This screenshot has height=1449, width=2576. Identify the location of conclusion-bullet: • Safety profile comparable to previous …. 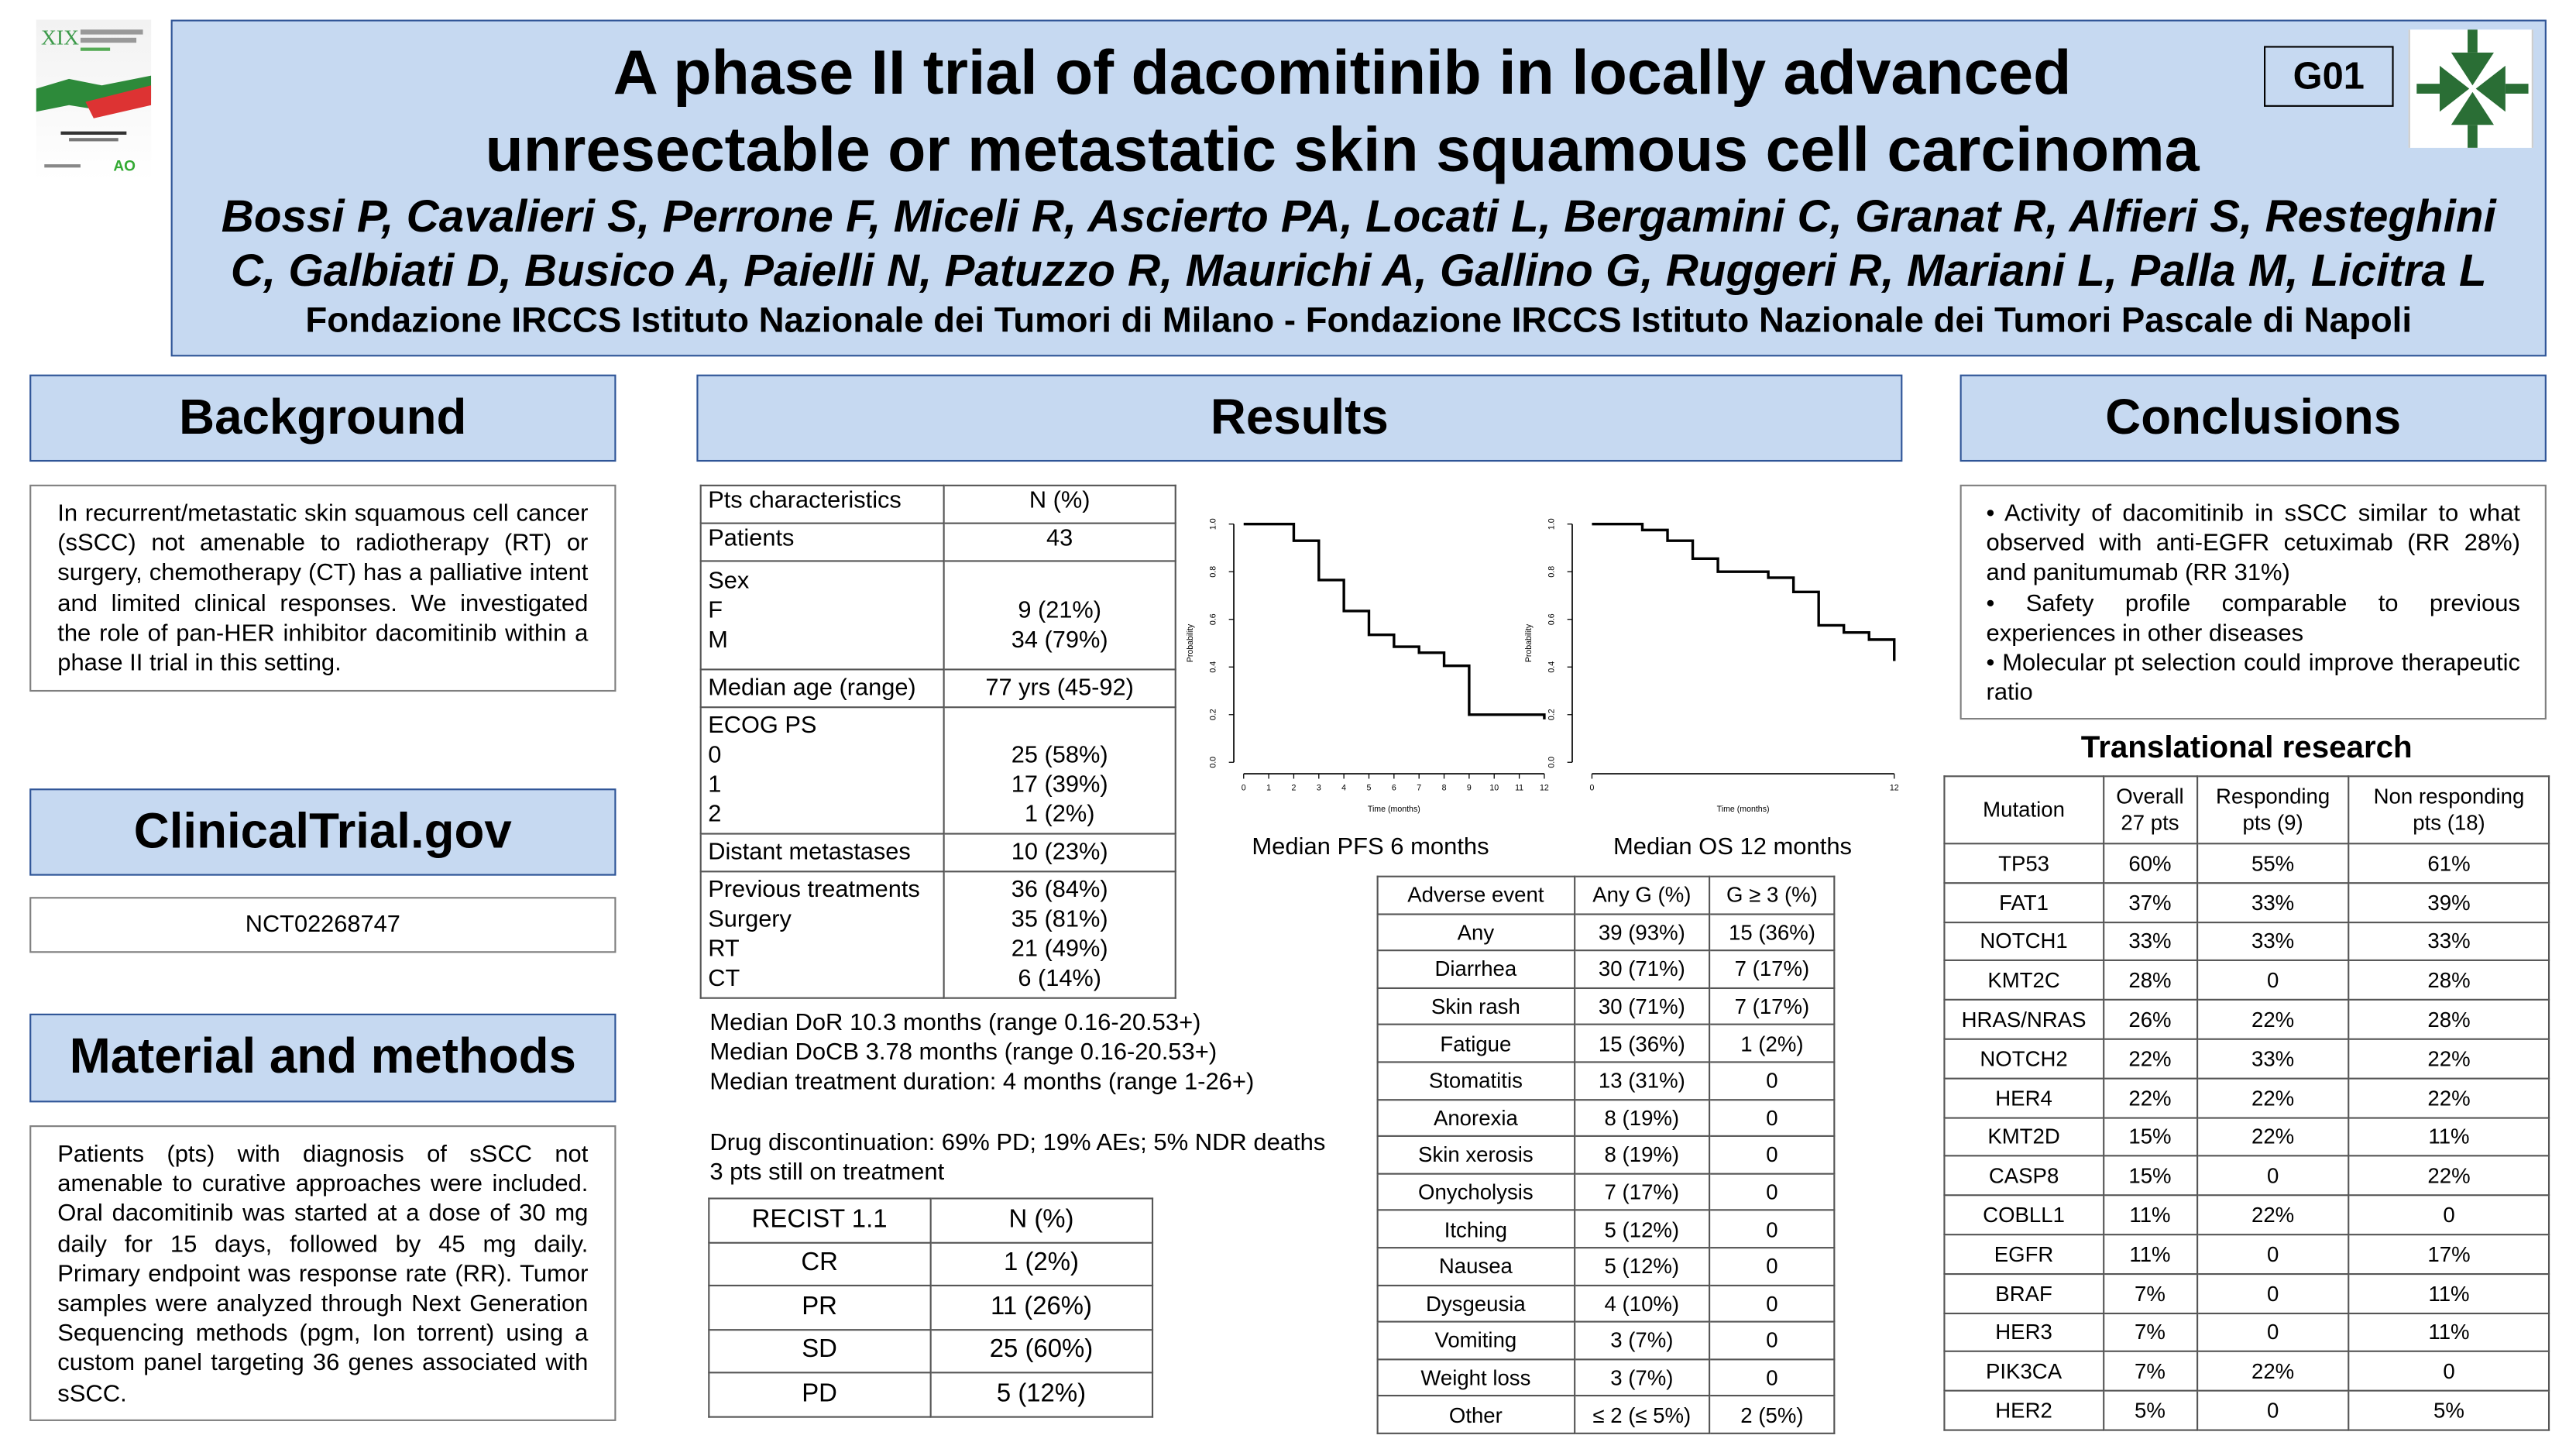
(2253, 618).